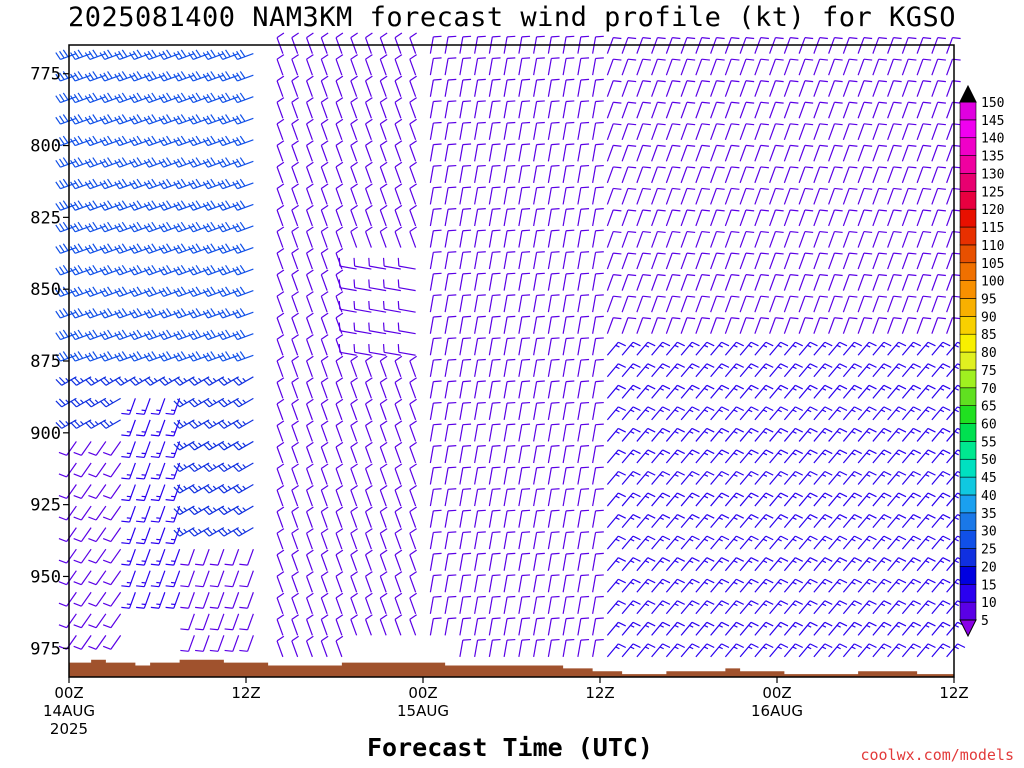  I want to click on colorbar-label: 80, so click(989, 353).